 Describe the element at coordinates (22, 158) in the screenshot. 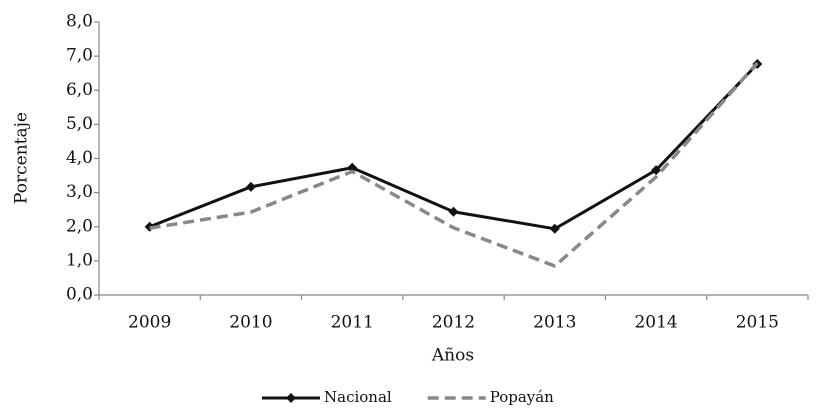

I see `y-axis-label: Porcentaje` at that location.